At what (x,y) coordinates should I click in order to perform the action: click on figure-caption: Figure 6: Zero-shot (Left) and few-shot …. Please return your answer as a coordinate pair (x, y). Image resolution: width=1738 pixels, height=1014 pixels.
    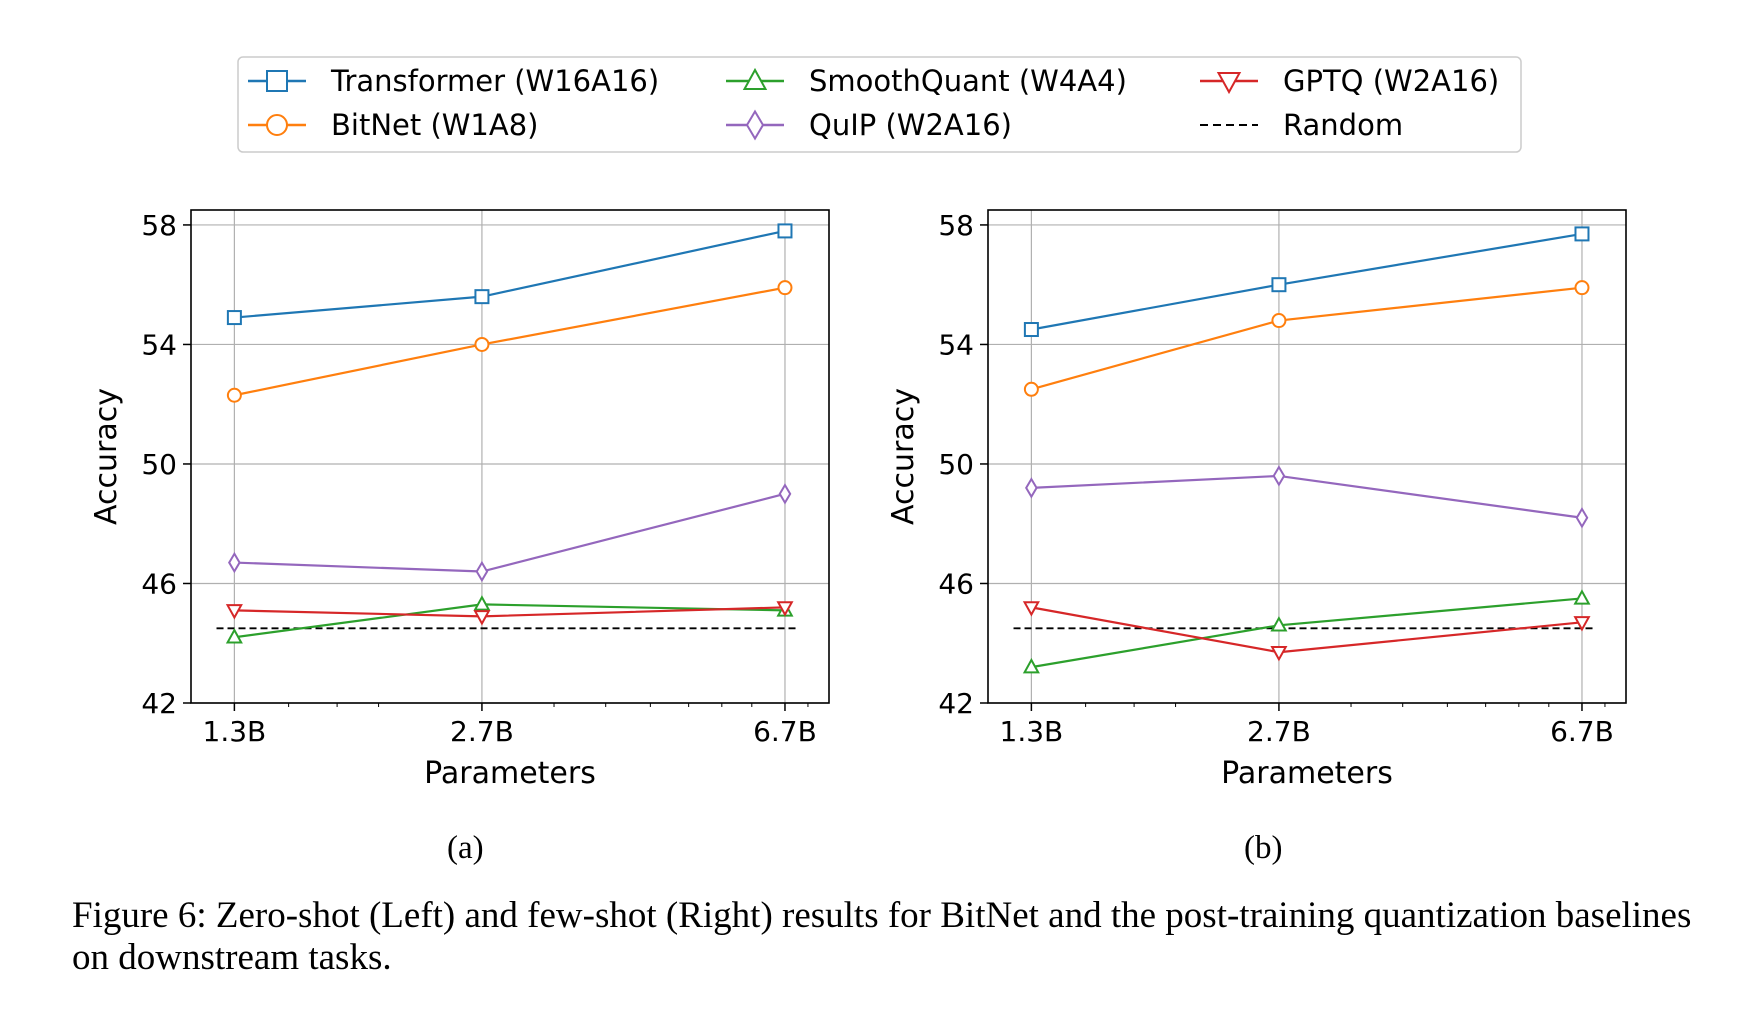
    Looking at the image, I should click on (882, 936).